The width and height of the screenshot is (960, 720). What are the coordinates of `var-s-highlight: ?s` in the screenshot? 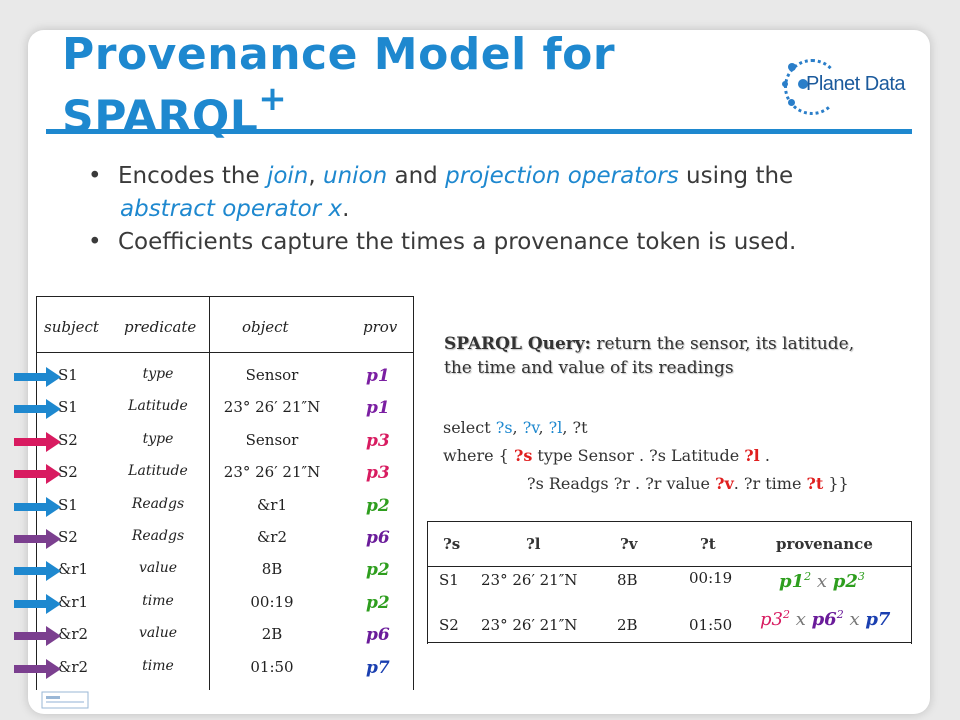 It's located at (523, 455).